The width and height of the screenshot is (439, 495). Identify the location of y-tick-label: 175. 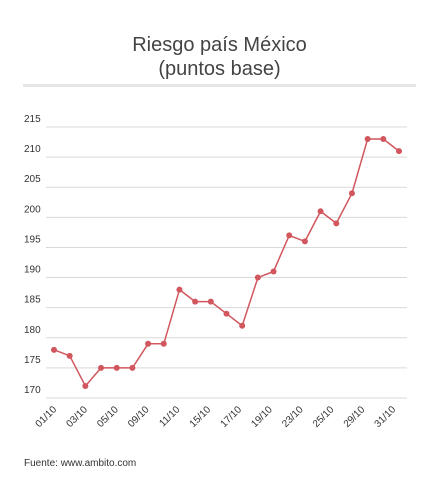
(32, 360).